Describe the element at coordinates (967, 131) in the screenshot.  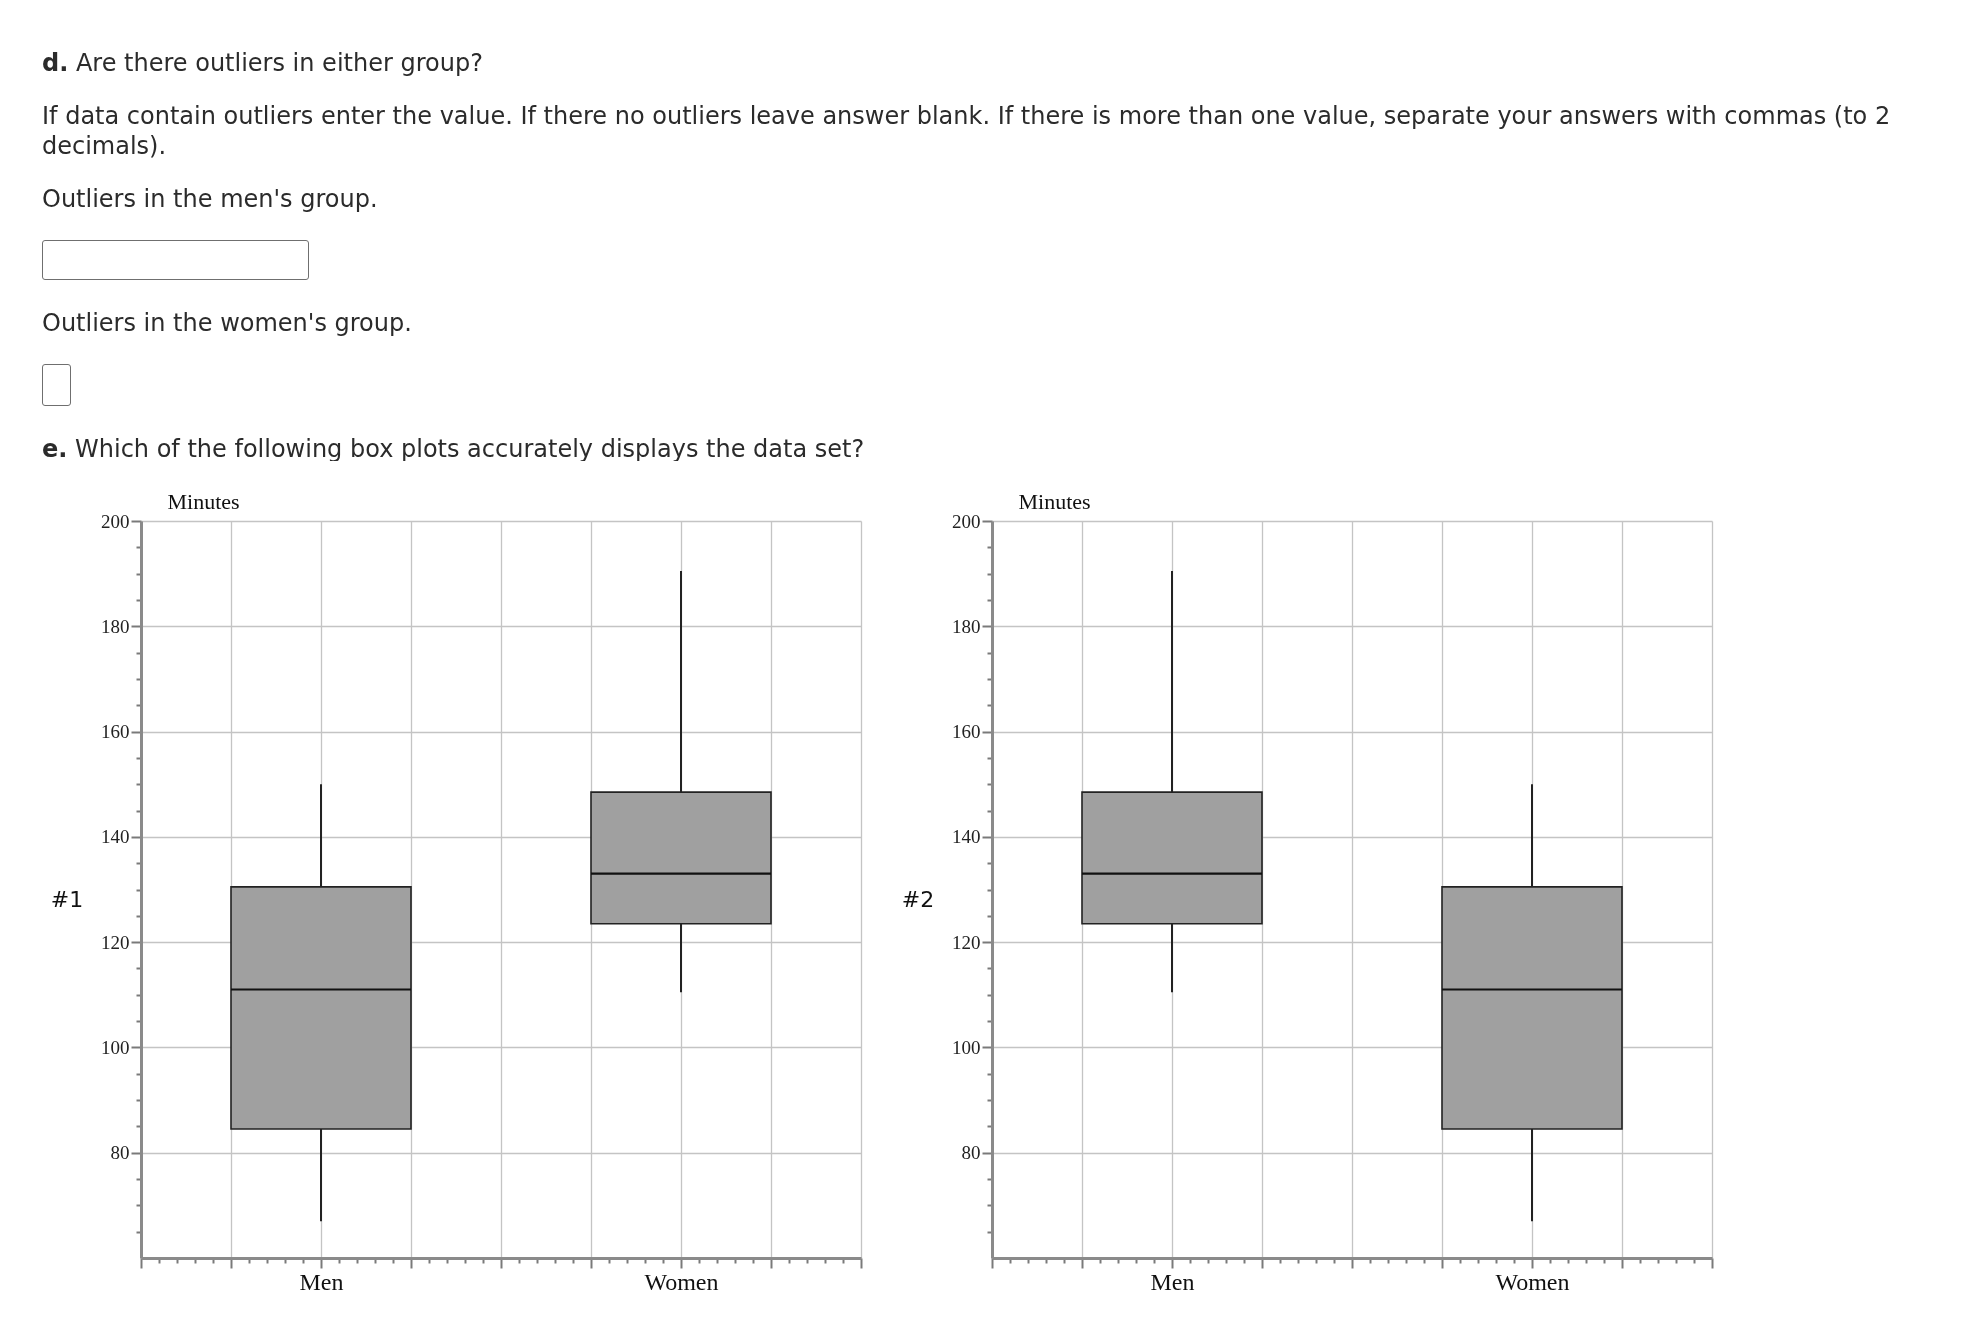
I see `text: If data contain outliers enter the value. If there no outliers leave answer blank. If there is more than one value, separate your answers with commas (to 2 decimals).` at that location.